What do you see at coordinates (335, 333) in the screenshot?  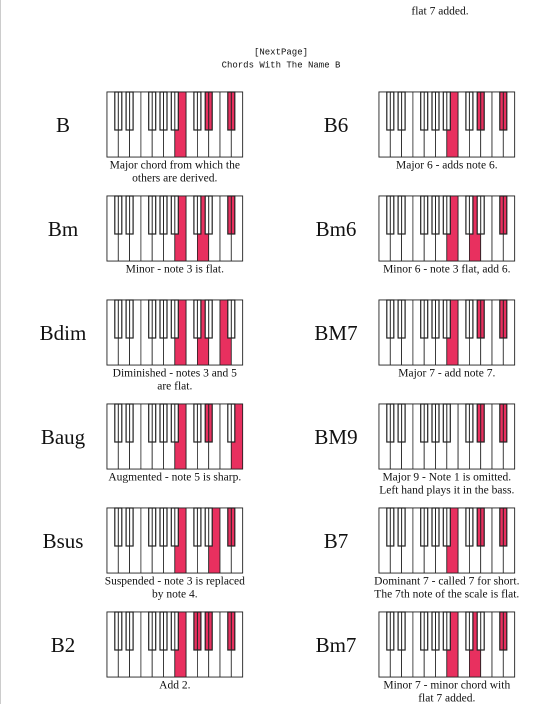 I see `chord-name: BM7` at bounding box center [335, 333].